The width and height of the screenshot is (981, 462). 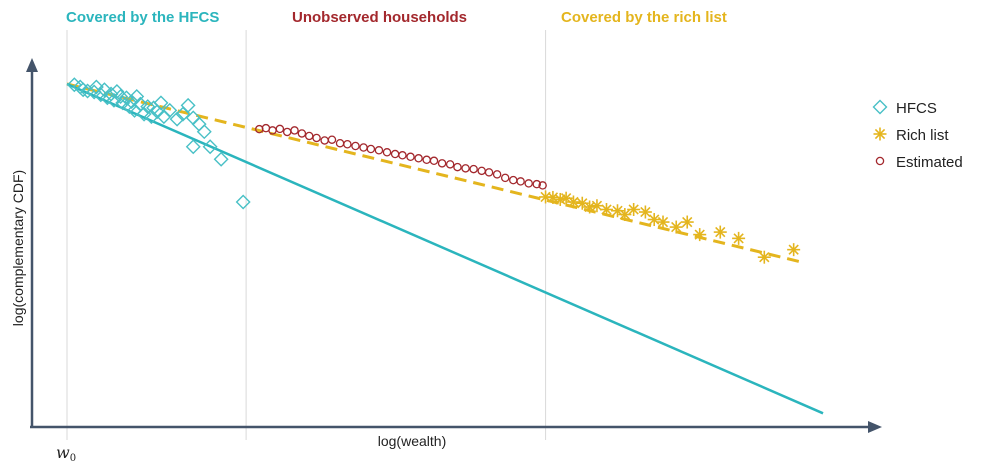 What do you see at coordinates (32, 65) in the screenshot?
I see `y-axis-arrow` at bounding box center [32, 65].